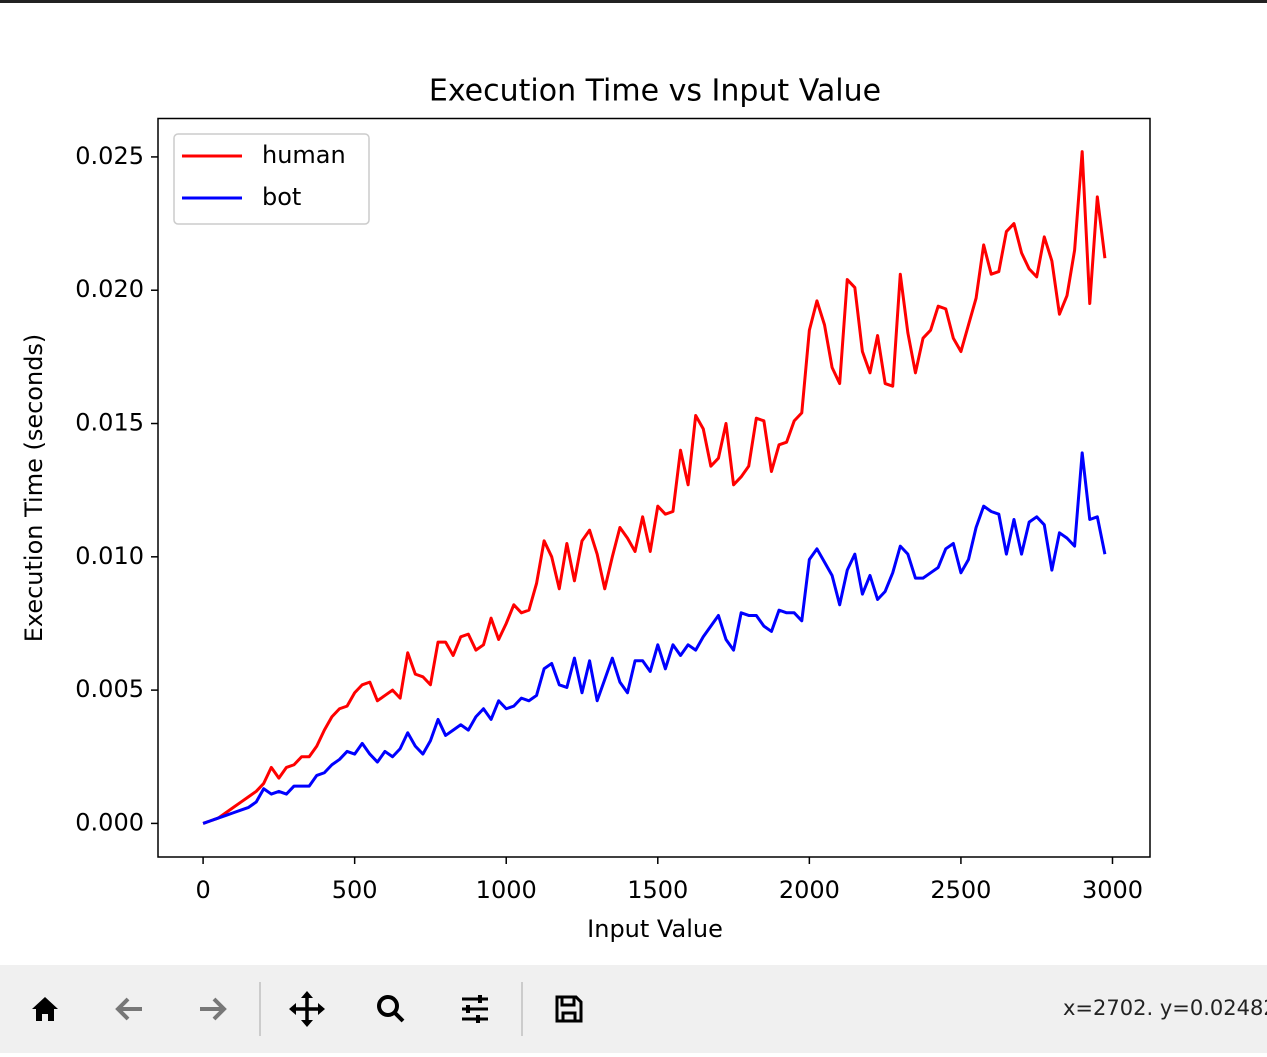  Describe the element at coordinates (655, 91) in the screenshot. I see `chart-title: Execution Time vs Input Value` at that location.